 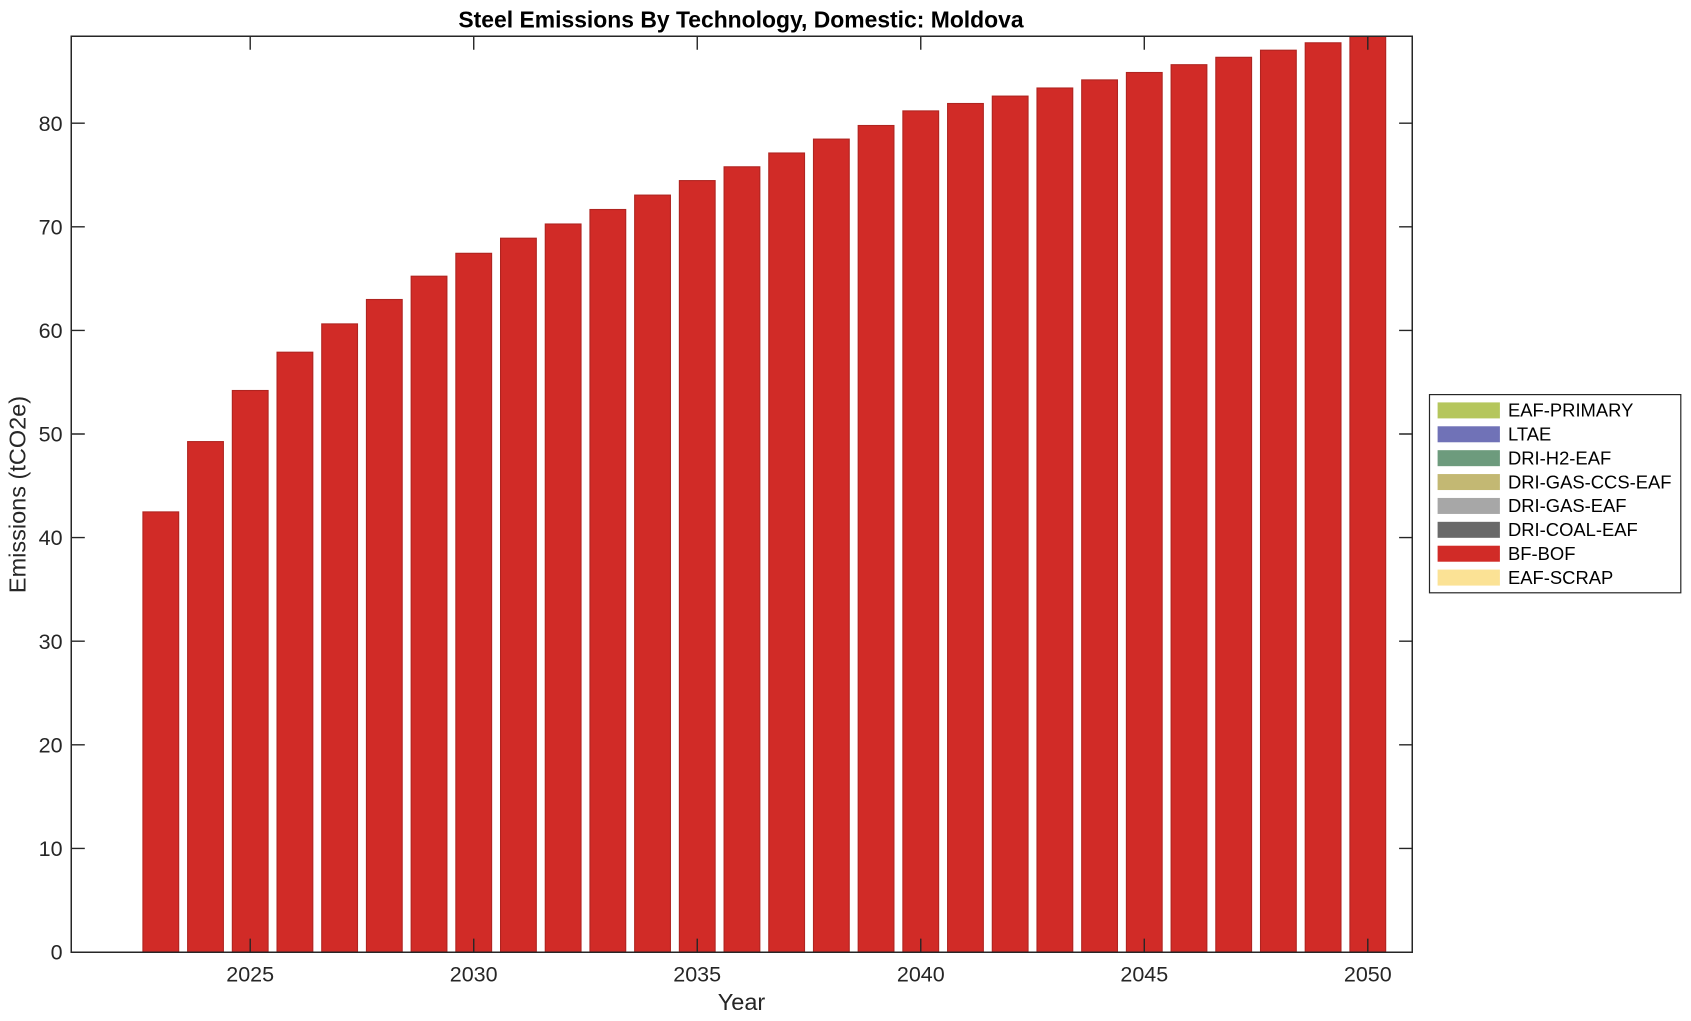 I want to click on svg-text: 2050, so click(x=1368, y=975).